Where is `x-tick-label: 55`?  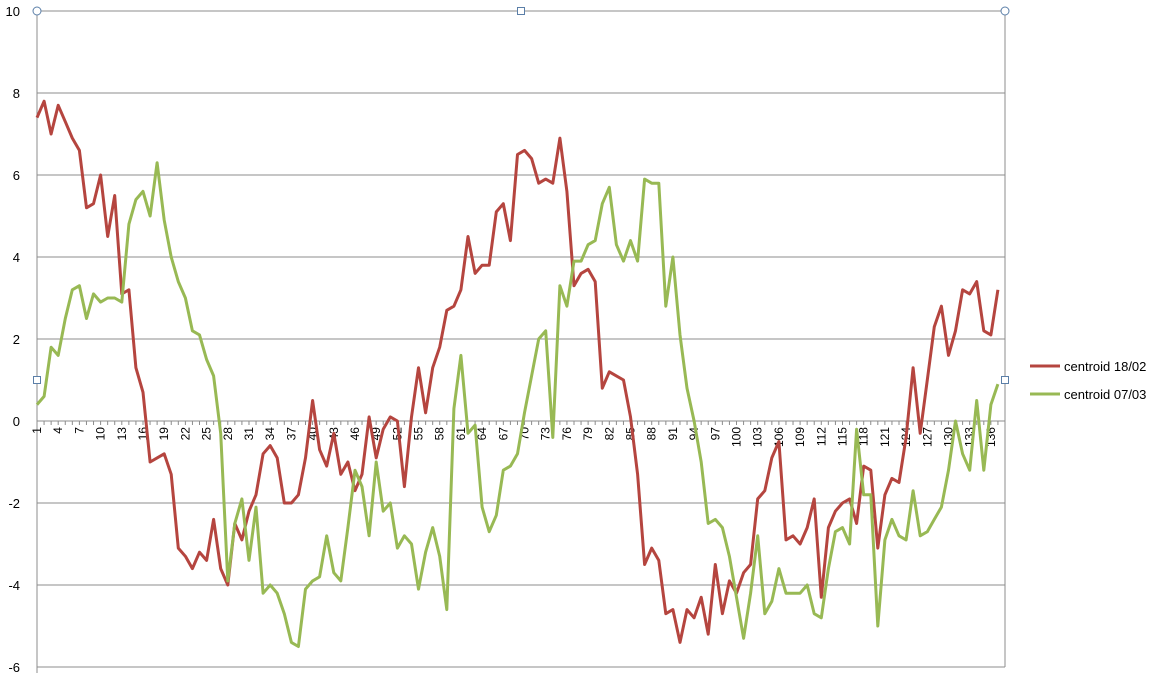
x-tick-label: 55 is located at coordinates (419, 434).